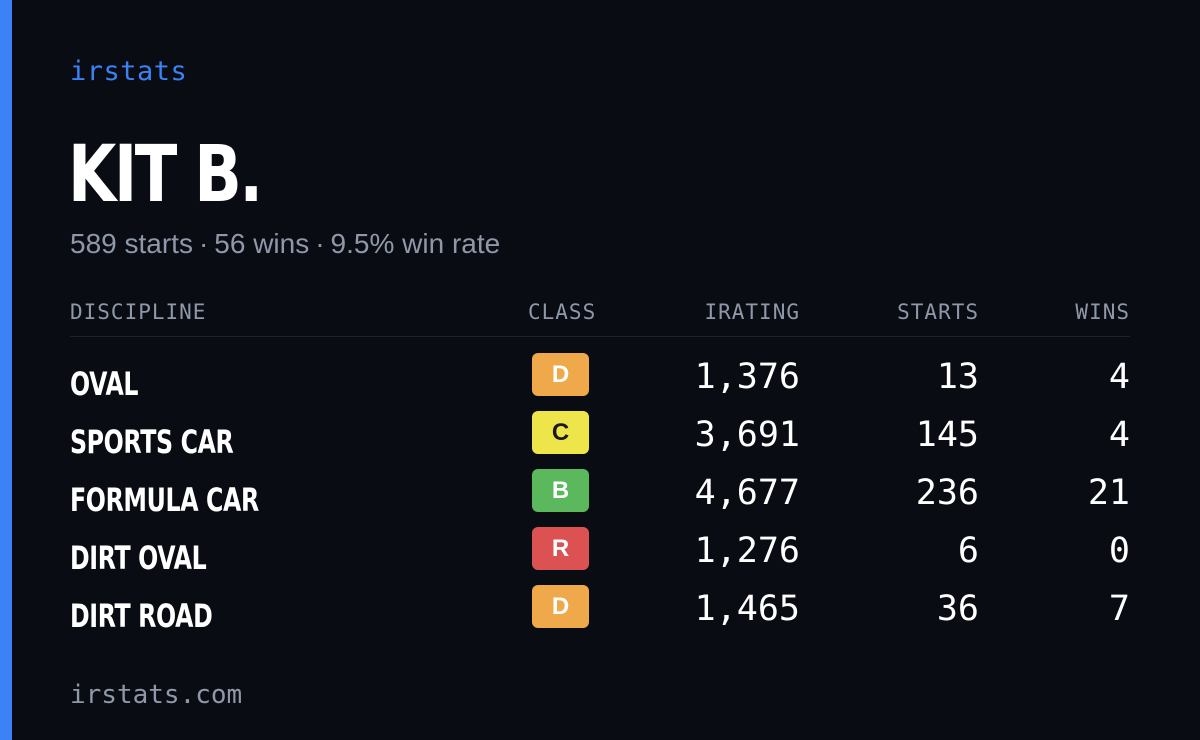 This screenshot has height=740, width=1200. I want to click on footer-url: irstats.com, so click(156, 695).